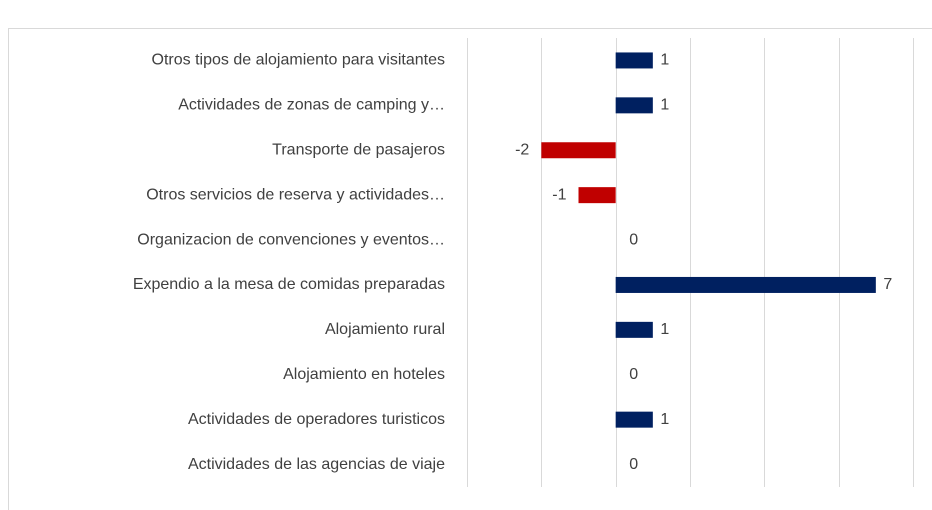  I want to click on data-label: 7, so click(887, 284).